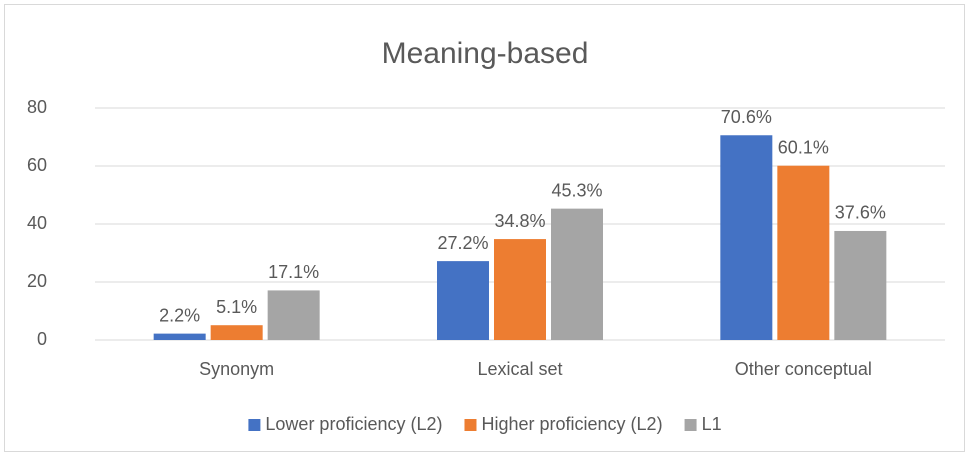  Describe the element at coordinates (803, 147) in the screenshot. I see `data-label: 60.1%` at that location.